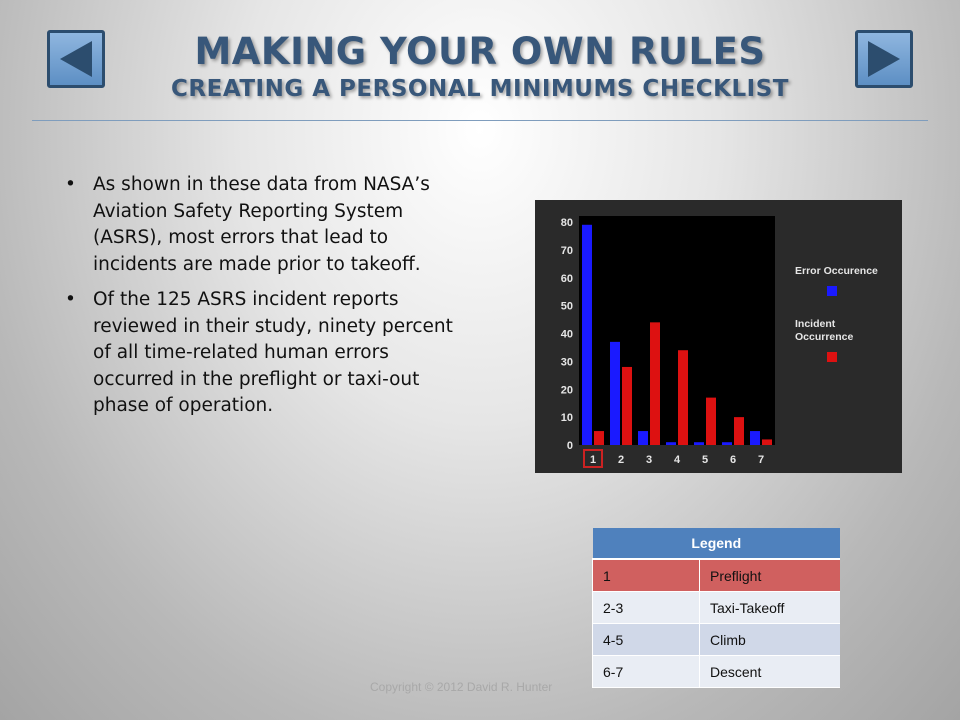  I want to click on slide-title: MAKING YOUR OWN RULES, so click(480, 51).